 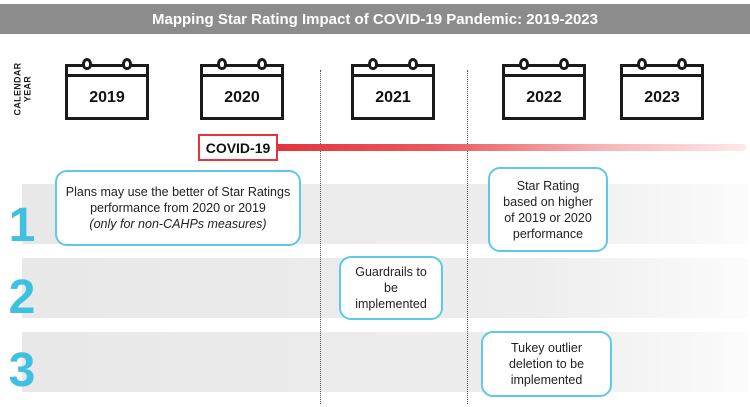 I want to click on note-text-line: Guardrails to be, so click(x=391, y=280).